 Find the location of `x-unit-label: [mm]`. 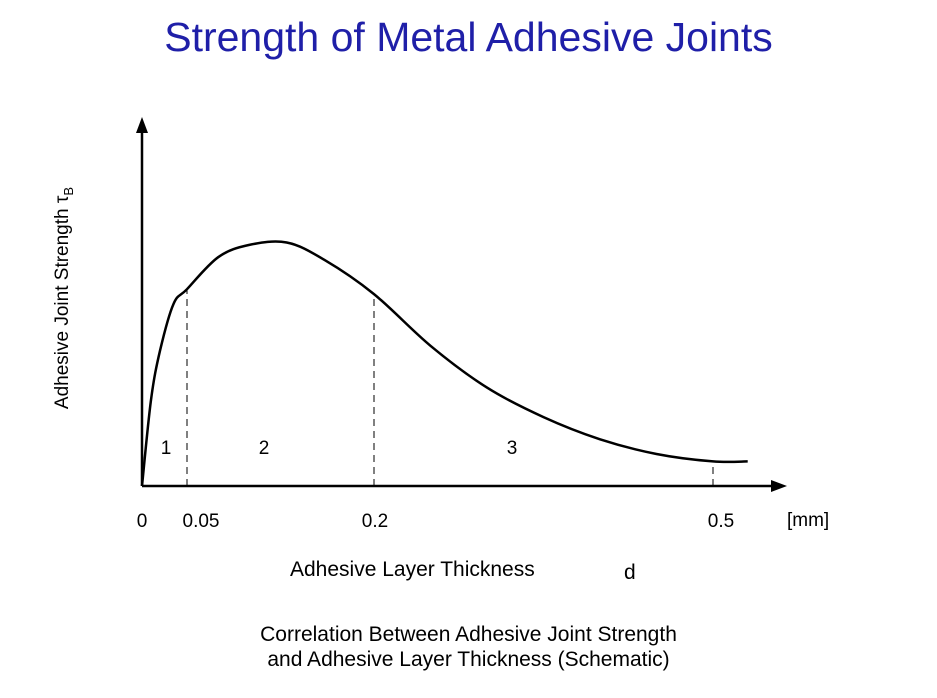

x-unit-label: [mm] is located at coordinates (808, 520).